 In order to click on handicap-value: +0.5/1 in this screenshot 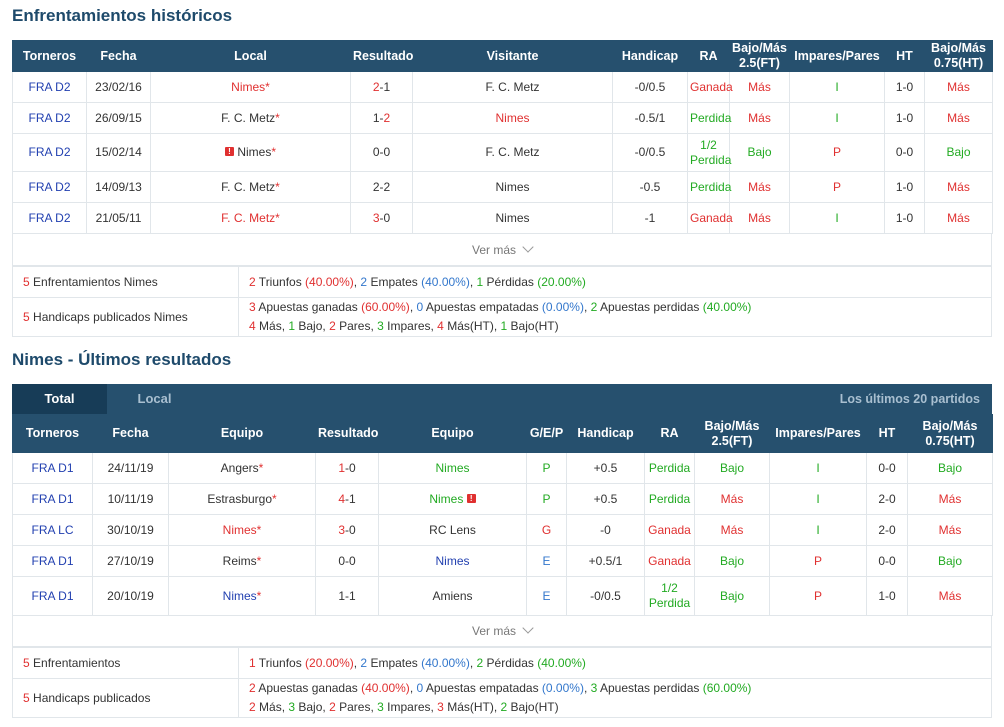, I will do `click(605, 560)`.